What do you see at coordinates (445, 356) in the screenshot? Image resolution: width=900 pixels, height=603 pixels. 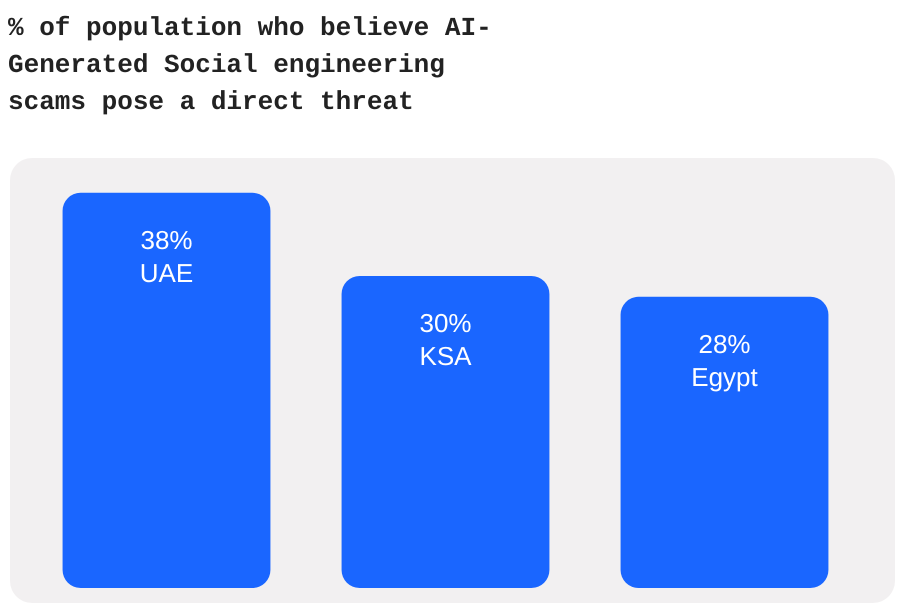 I see `x-tick-label: KSA` at bounding box center [445, 356].